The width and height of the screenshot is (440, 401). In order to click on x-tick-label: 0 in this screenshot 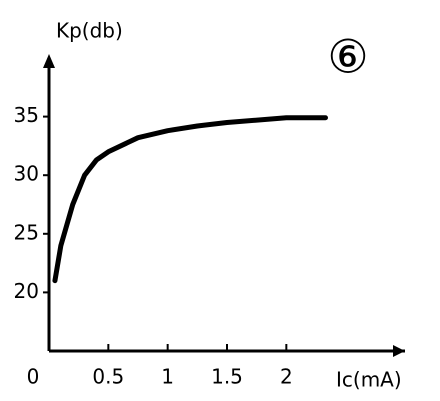, I will do `click(33, 377)`.